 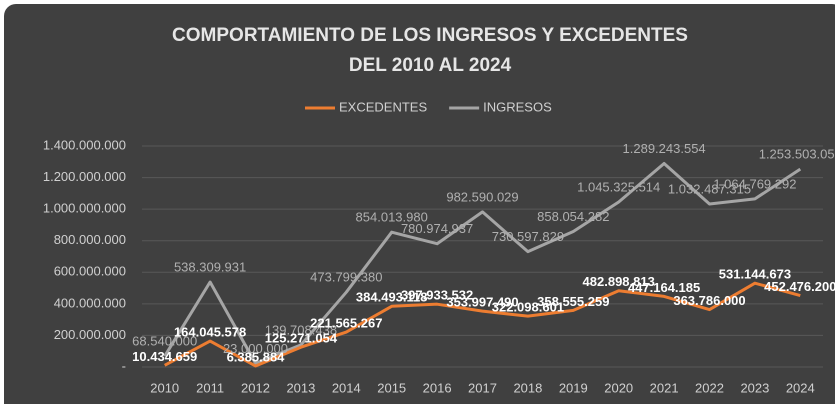 What do you see at coordinates (517, 106) in the screenshot?
I see `legend-label: INGRESOS` at bounding box center [517, 106].